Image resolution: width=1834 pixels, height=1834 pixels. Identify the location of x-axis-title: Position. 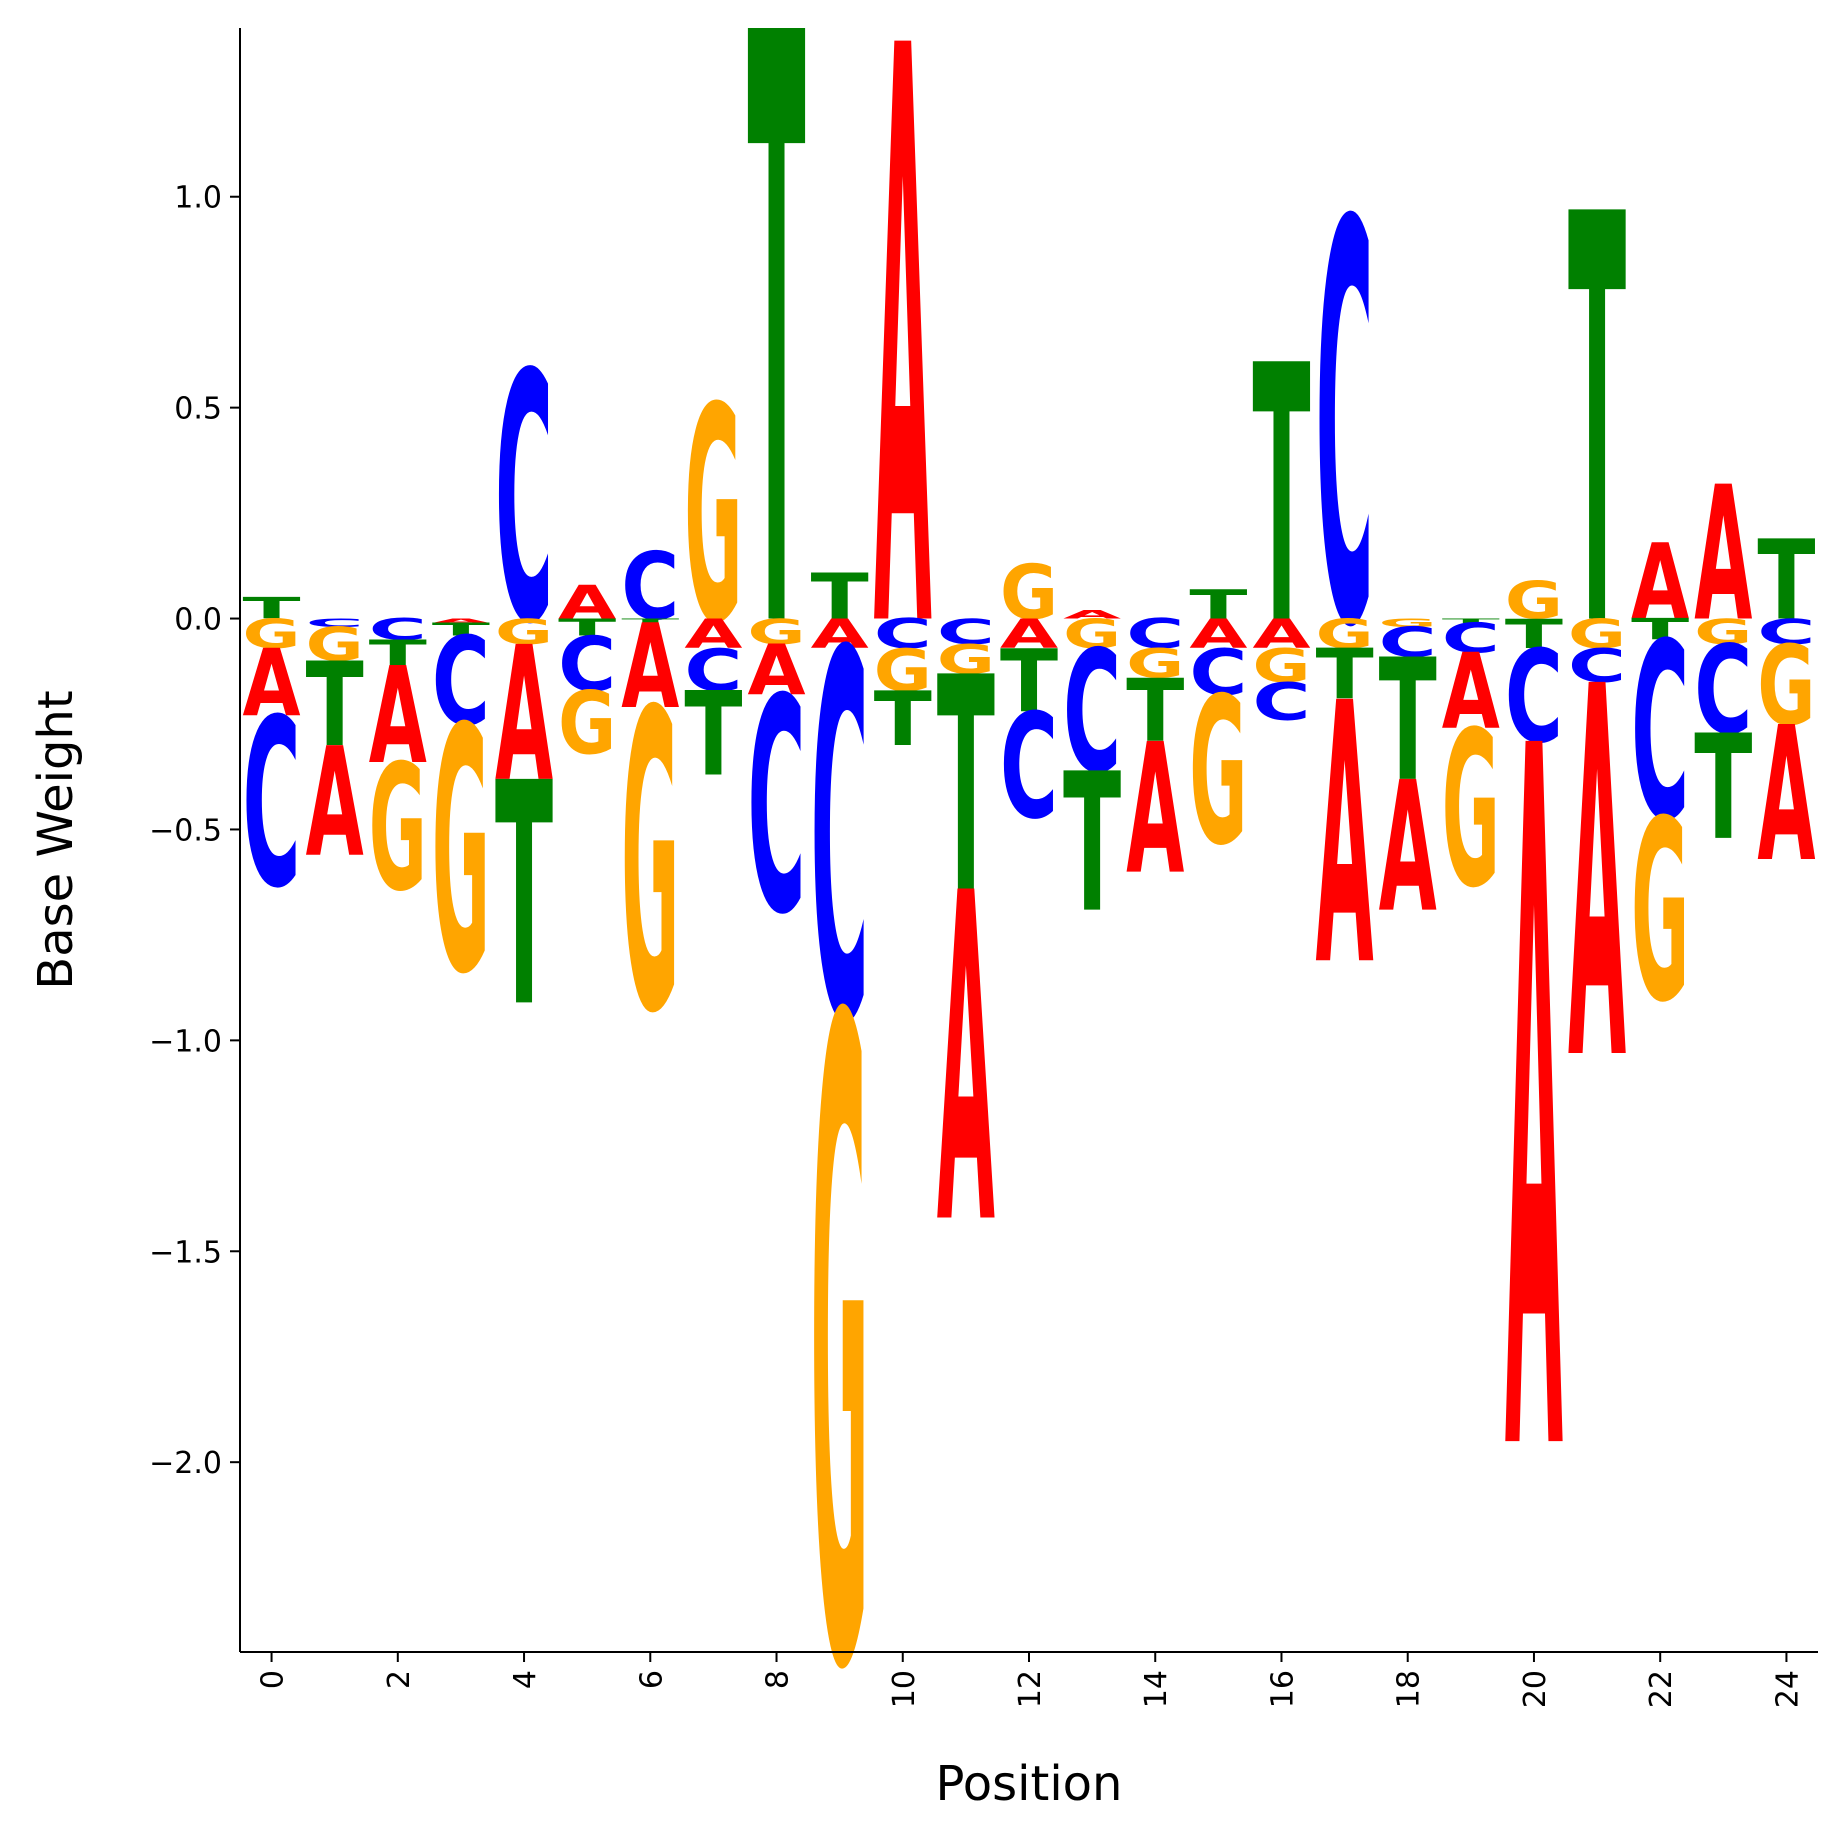
(1029, 1784).